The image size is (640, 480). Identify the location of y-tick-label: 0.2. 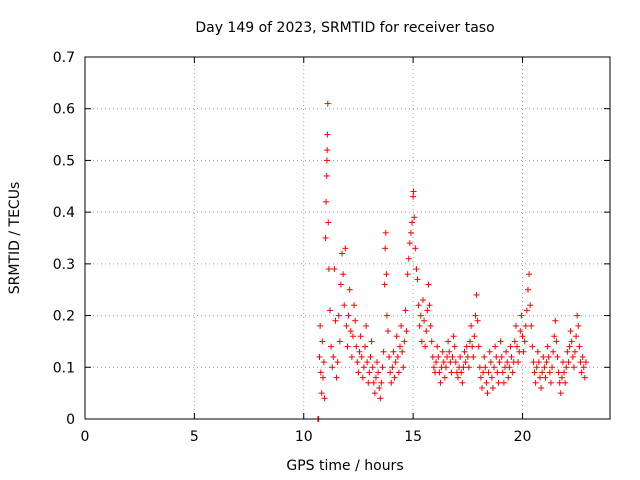
(64, 317).